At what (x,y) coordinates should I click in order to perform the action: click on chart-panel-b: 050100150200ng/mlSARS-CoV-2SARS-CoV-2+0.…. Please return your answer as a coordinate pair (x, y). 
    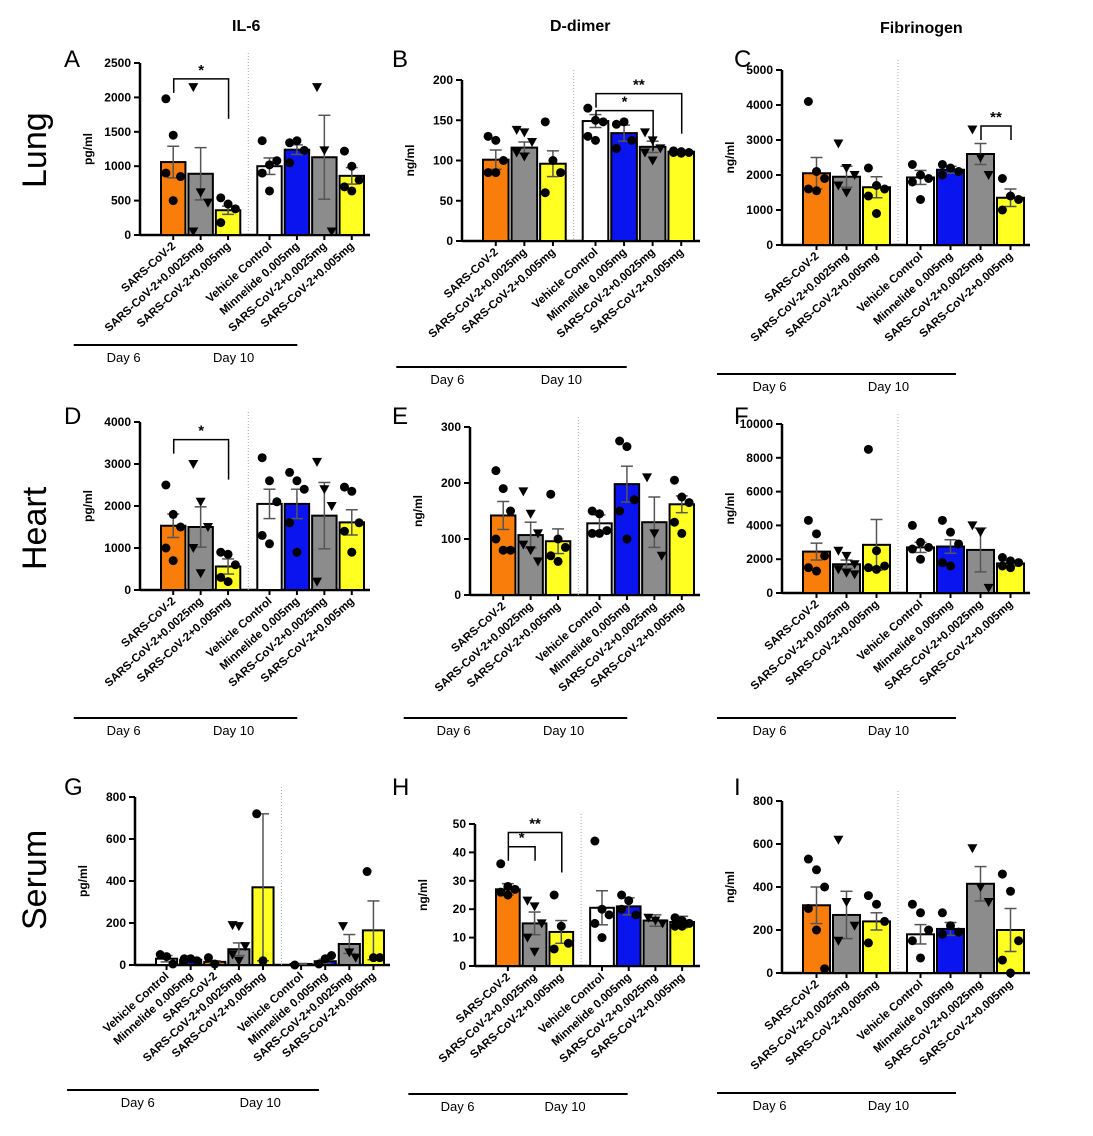
    Looking at the image, I should click on (548, 228).